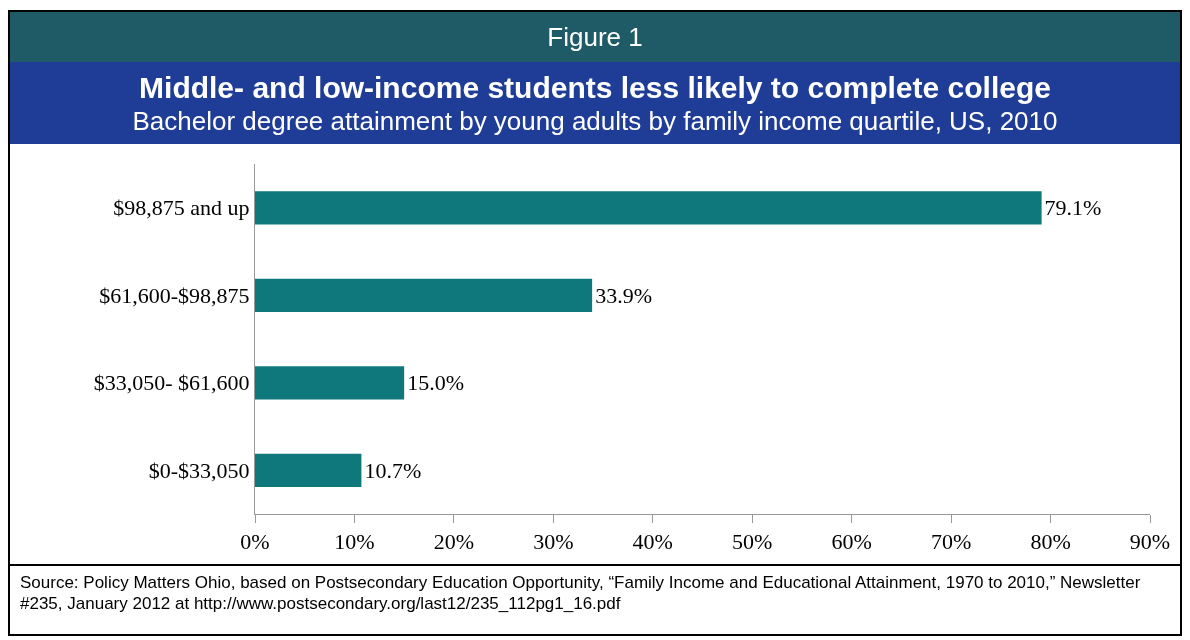 The image size is (1190, 640). I want to click on y-tick-label: $0-$33,050, so click(199, 470).